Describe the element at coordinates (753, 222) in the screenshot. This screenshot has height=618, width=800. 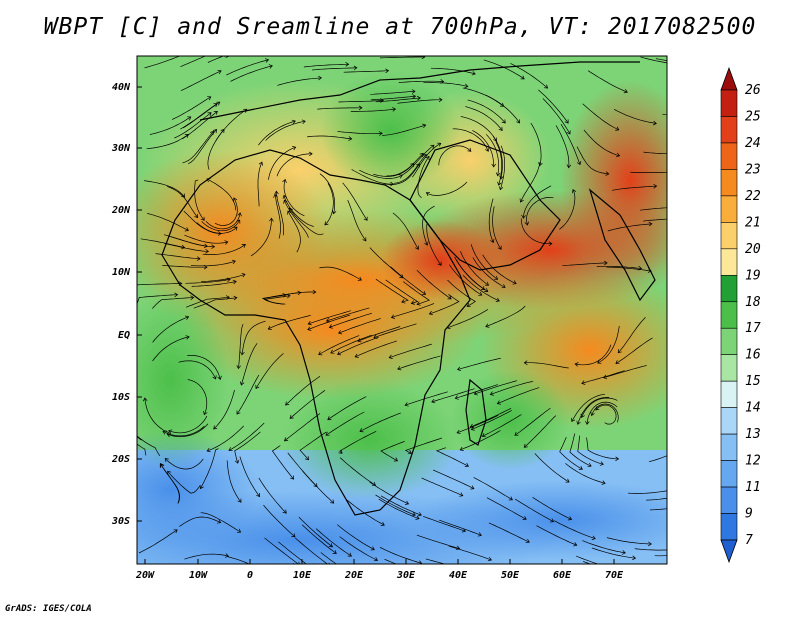
I see `colorbar-label: 21` at that location.